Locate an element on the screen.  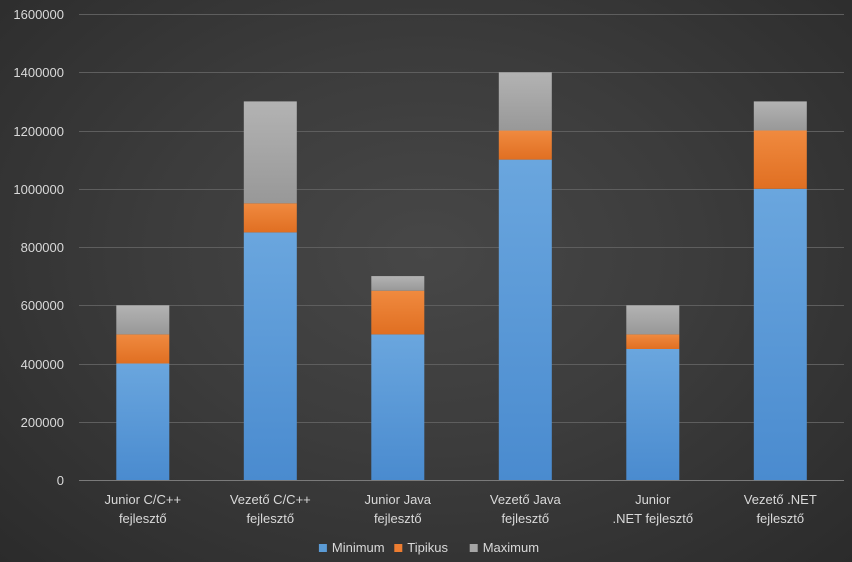
y-tick-label: 800000 is located at coordinates (42, 247).